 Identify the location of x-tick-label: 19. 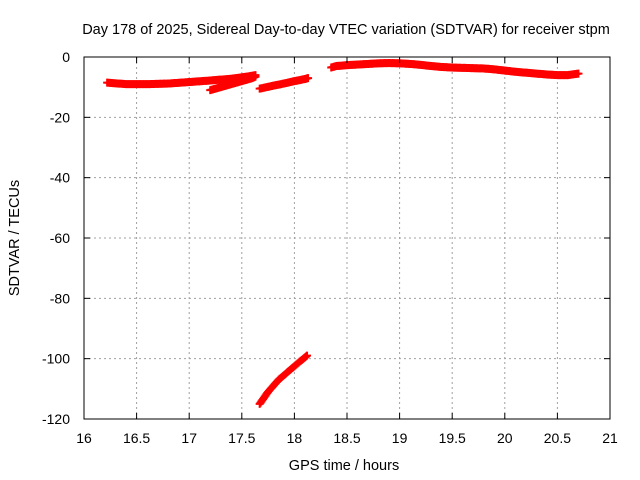
(400, 438).